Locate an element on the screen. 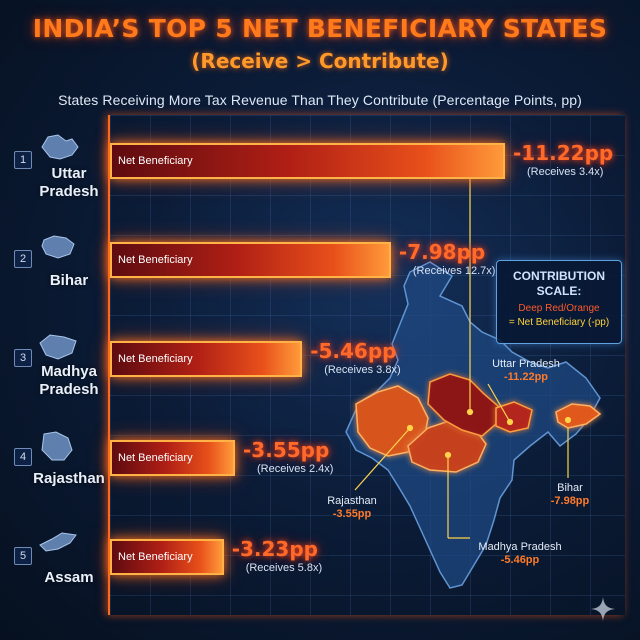  map-label-madhya-pradesh: Madhya Pradesh is located at coordinates (520, 547).